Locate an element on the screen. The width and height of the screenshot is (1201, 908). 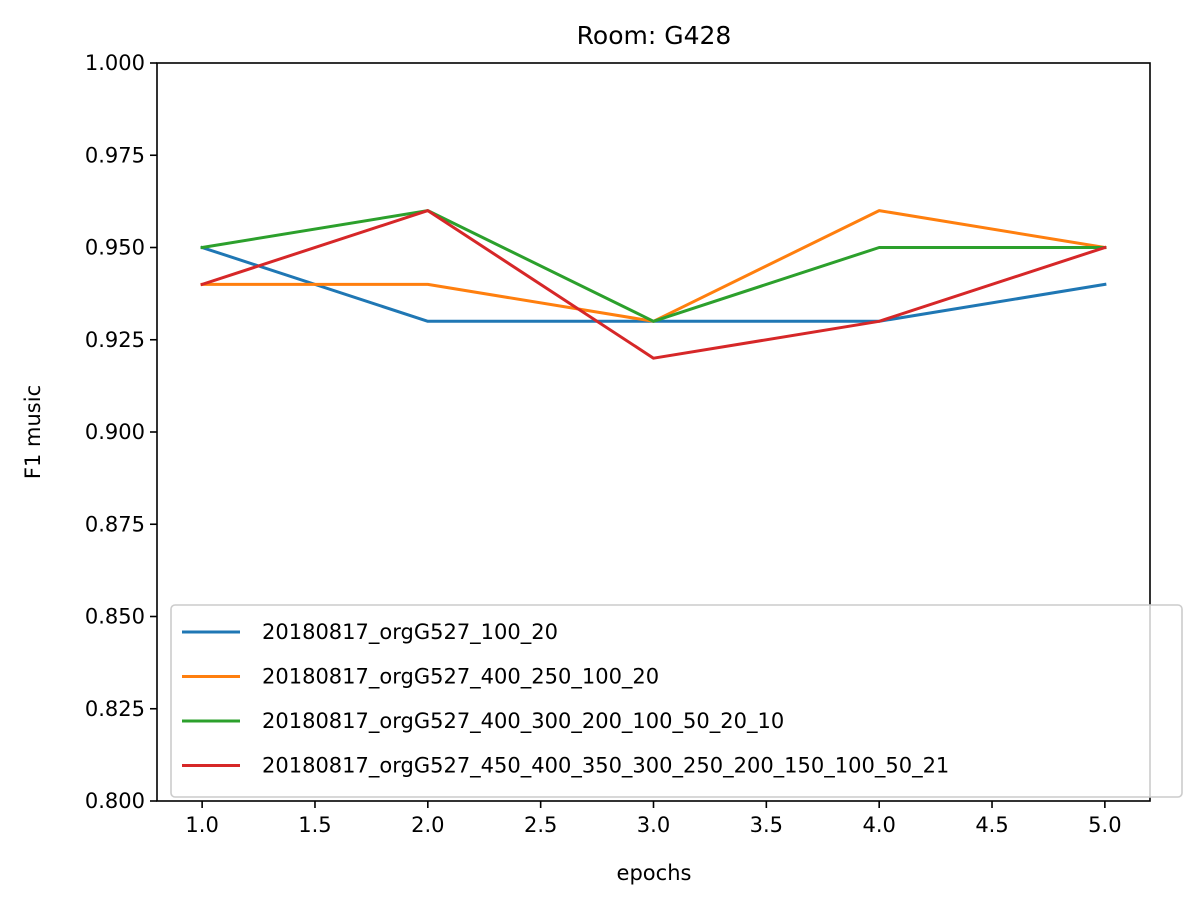
x-tick-label: 1.5 is located at coordinates (314, 825).